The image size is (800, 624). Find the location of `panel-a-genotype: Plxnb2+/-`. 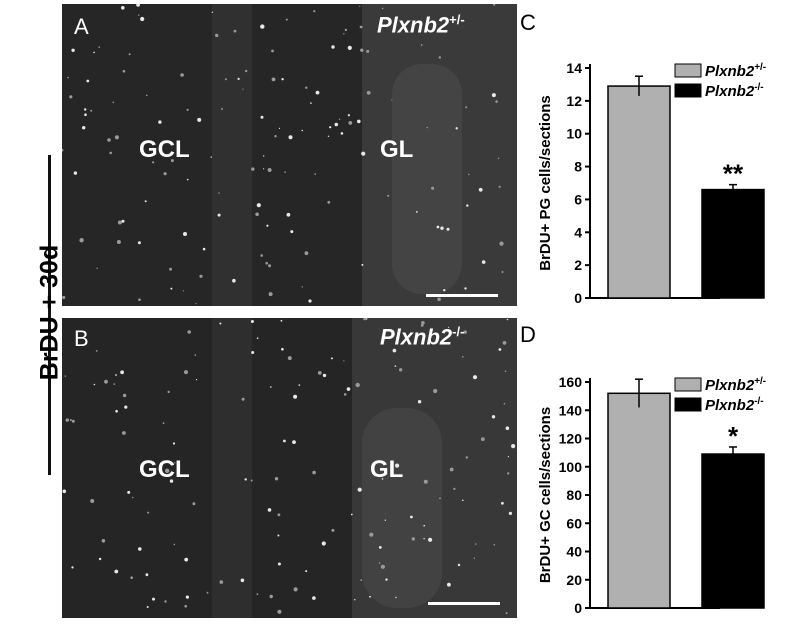

panel-a-genotype: Plxnb2+/- is located at coordinates (421, 25).